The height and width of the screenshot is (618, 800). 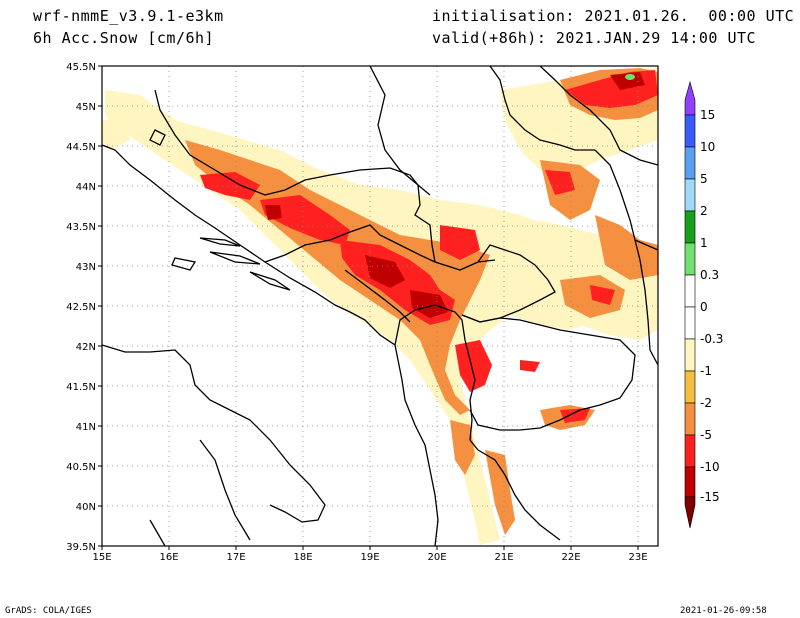 What do you see at coordinates (706, 435) in the screenshot?
I see `colorbar-label: -5` at bounding box center [706, 435].